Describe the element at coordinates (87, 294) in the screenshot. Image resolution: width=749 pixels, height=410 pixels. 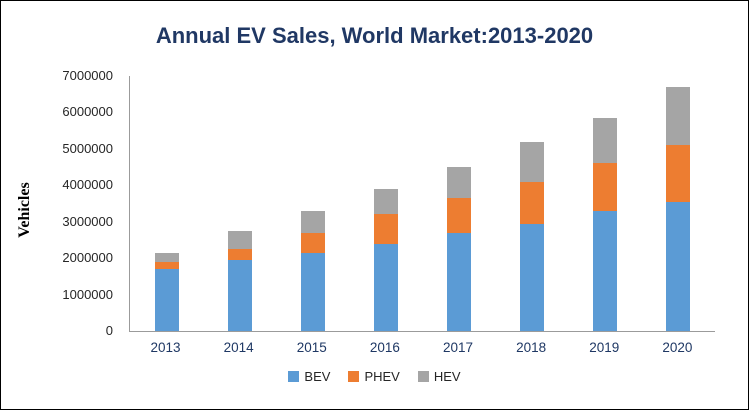
I see `y-tick-label: 1000000` at that location.